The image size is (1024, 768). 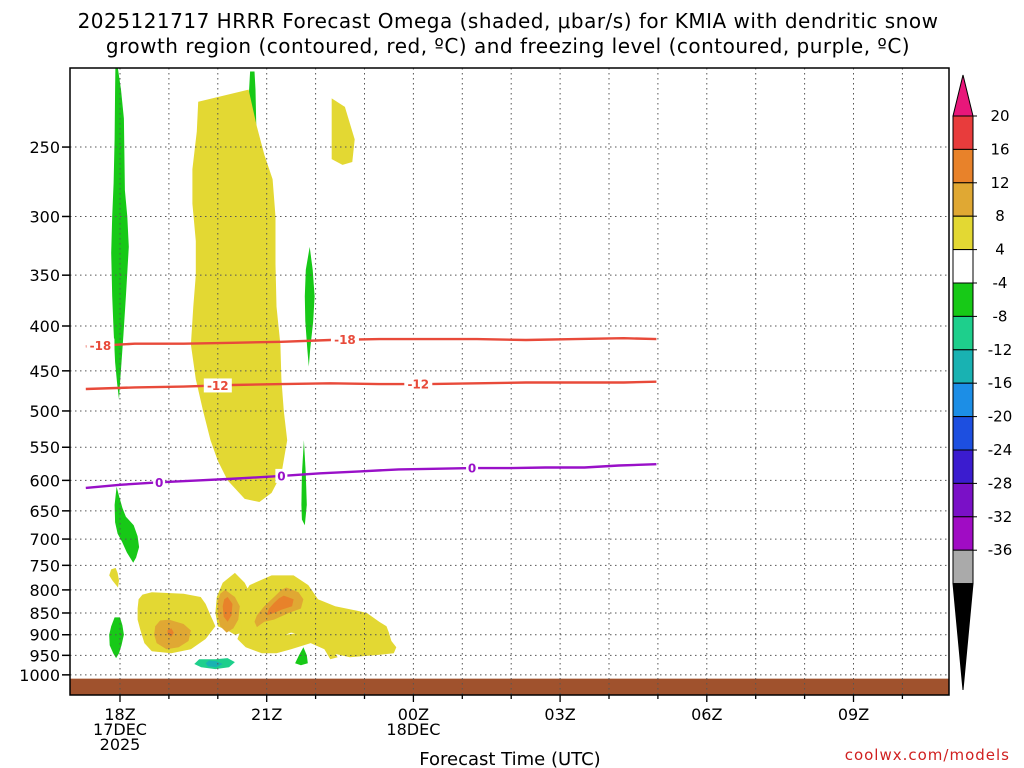 I want to click on colorbar-label: -4, so click(x=1000, y=283).